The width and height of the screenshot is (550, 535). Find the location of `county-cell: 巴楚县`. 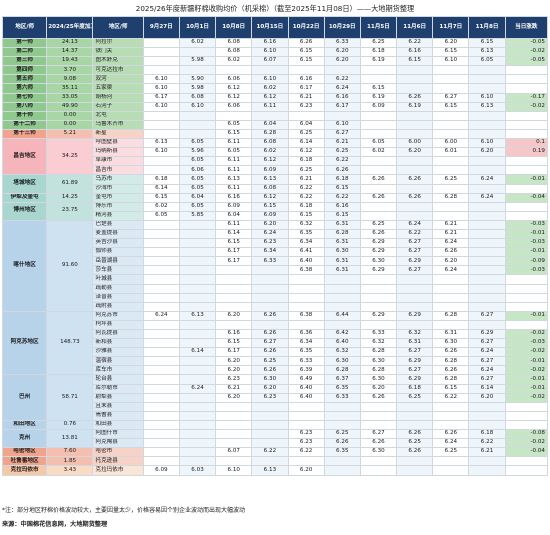

county-cell: 巴楚县 is located at coordinates (118, 224).